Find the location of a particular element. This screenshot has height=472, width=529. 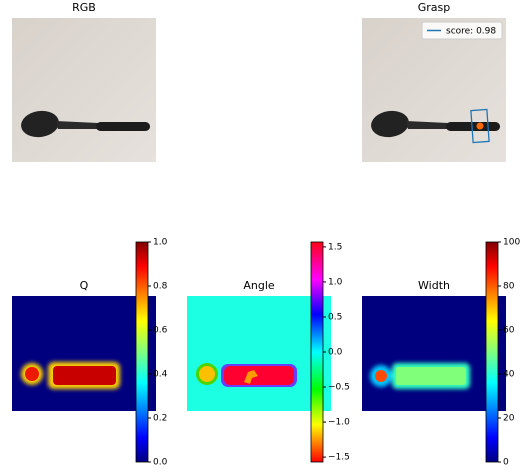

legend-label: score: 0.98 is located at coordinates (471, 32).